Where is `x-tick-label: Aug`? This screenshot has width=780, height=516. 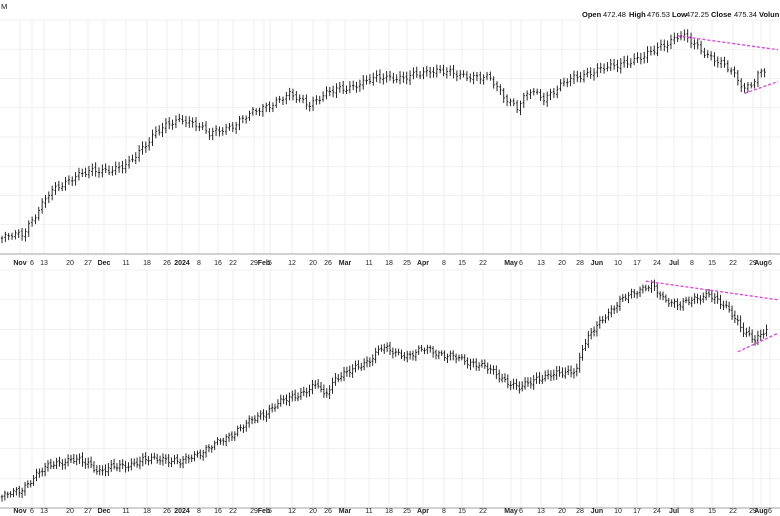
x-tick-label: Aug is located at coordinates (761, 263).